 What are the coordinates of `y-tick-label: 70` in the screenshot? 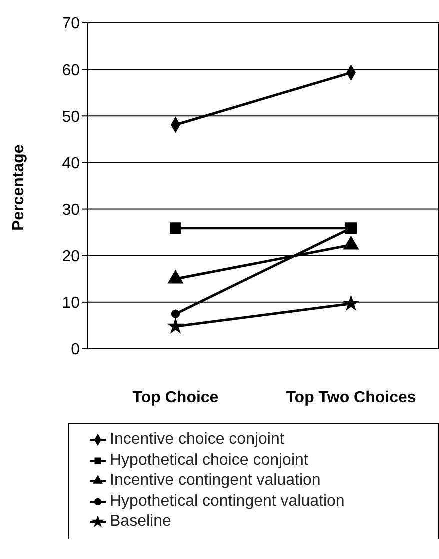 It's located at (71, 24).